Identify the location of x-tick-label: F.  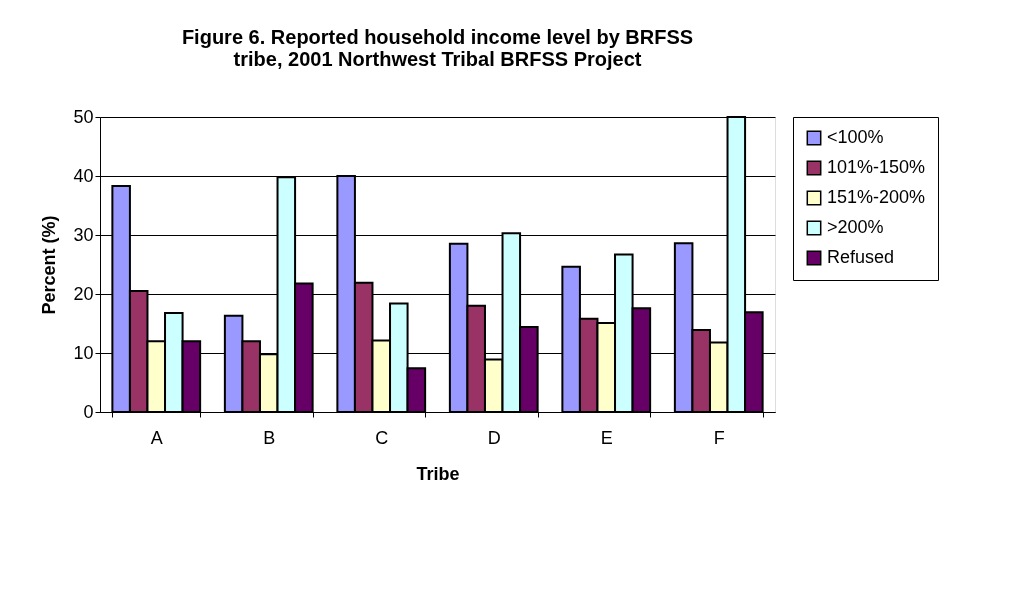
(719, 437).